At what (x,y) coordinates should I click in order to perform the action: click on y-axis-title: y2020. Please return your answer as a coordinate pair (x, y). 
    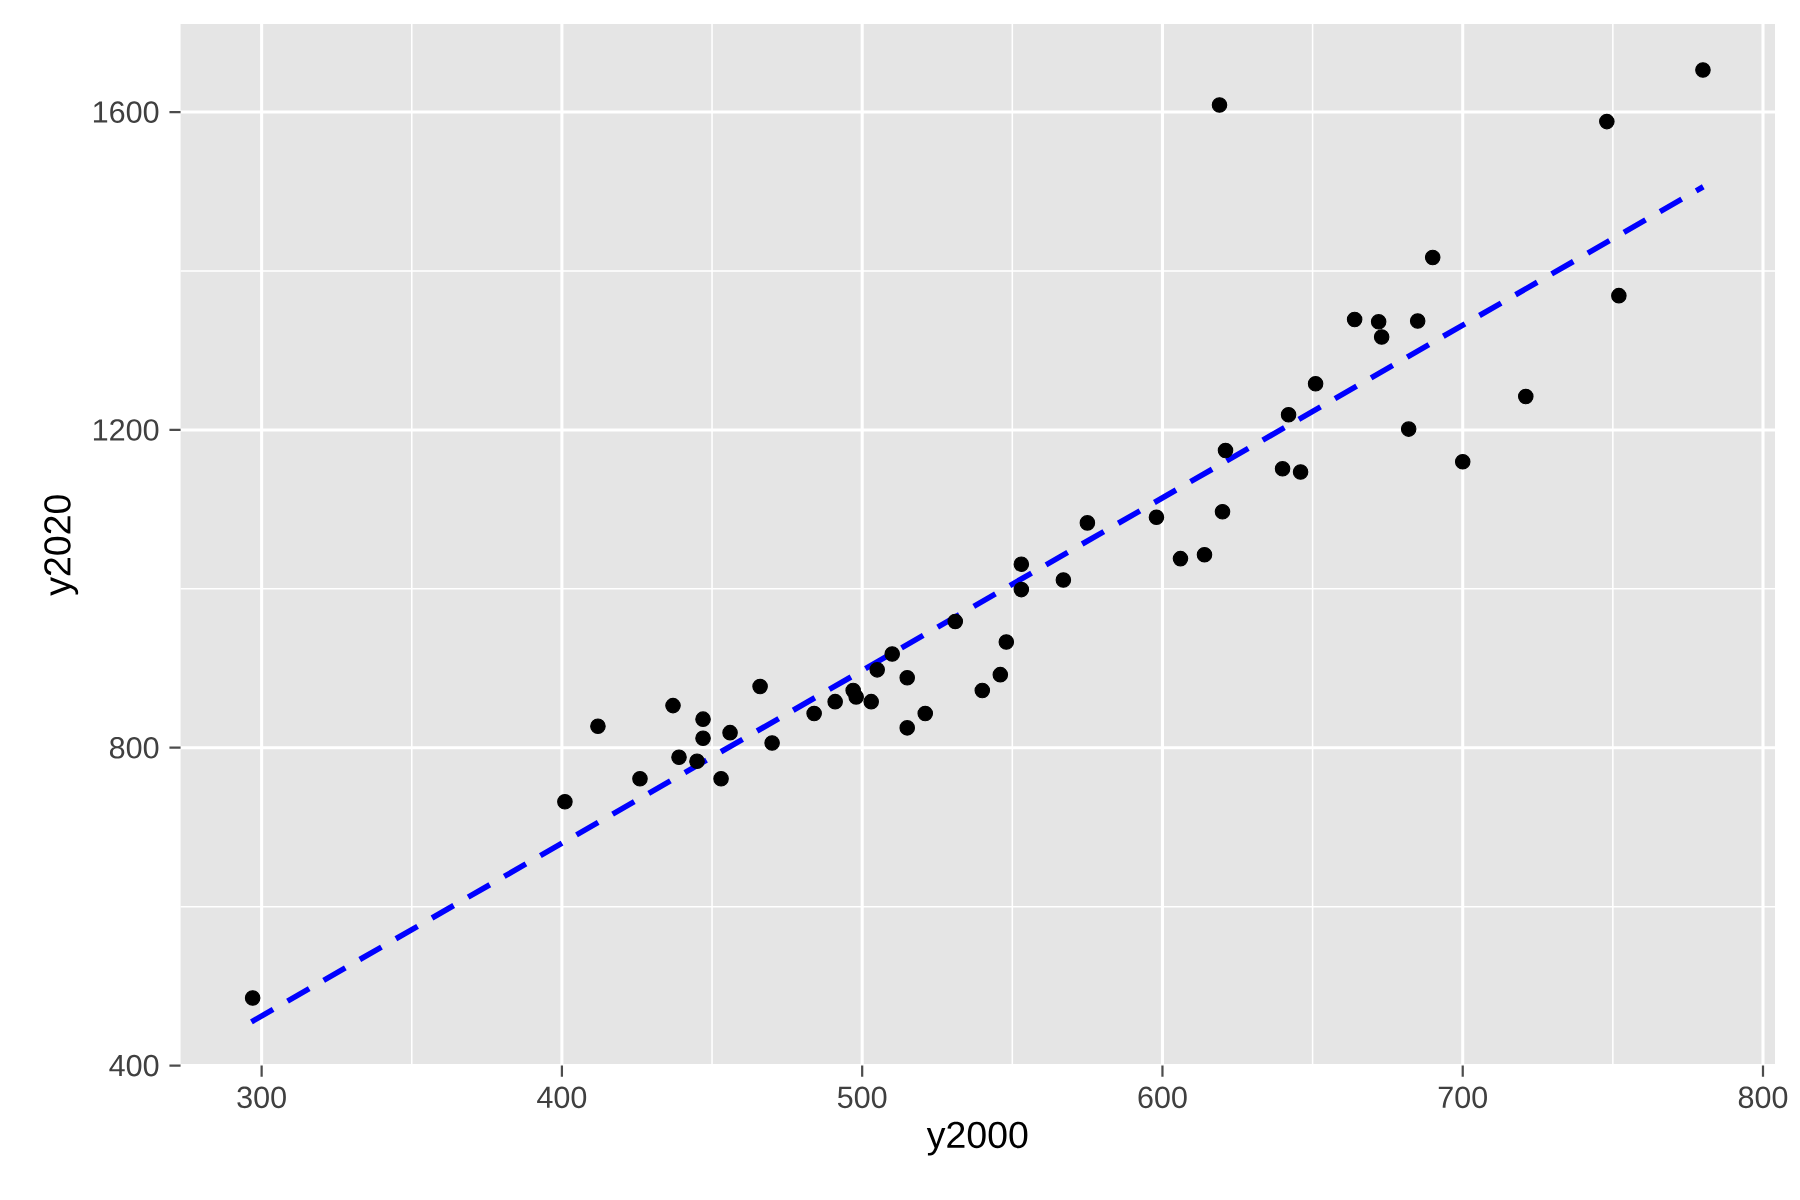
    Looking at the image, I should click on (61, 545).